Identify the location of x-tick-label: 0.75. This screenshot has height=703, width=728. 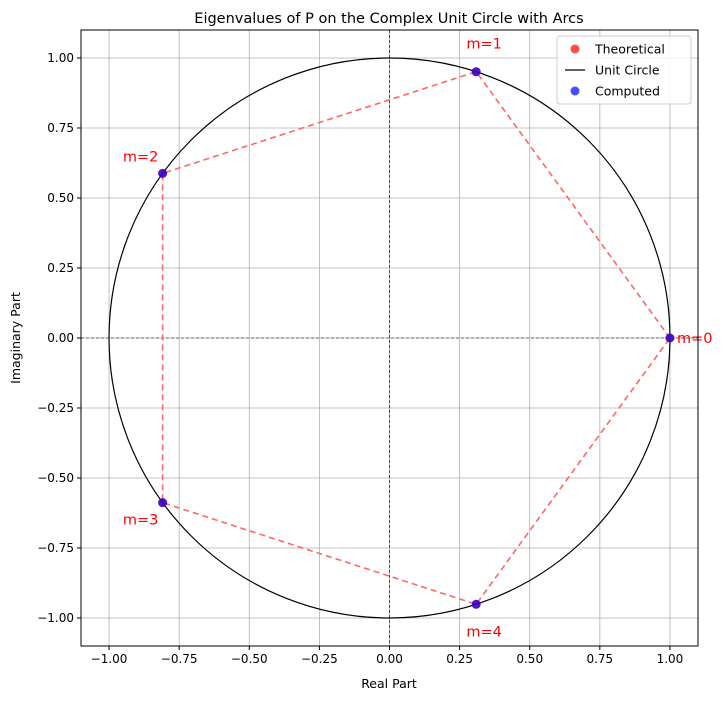
(599, 659).